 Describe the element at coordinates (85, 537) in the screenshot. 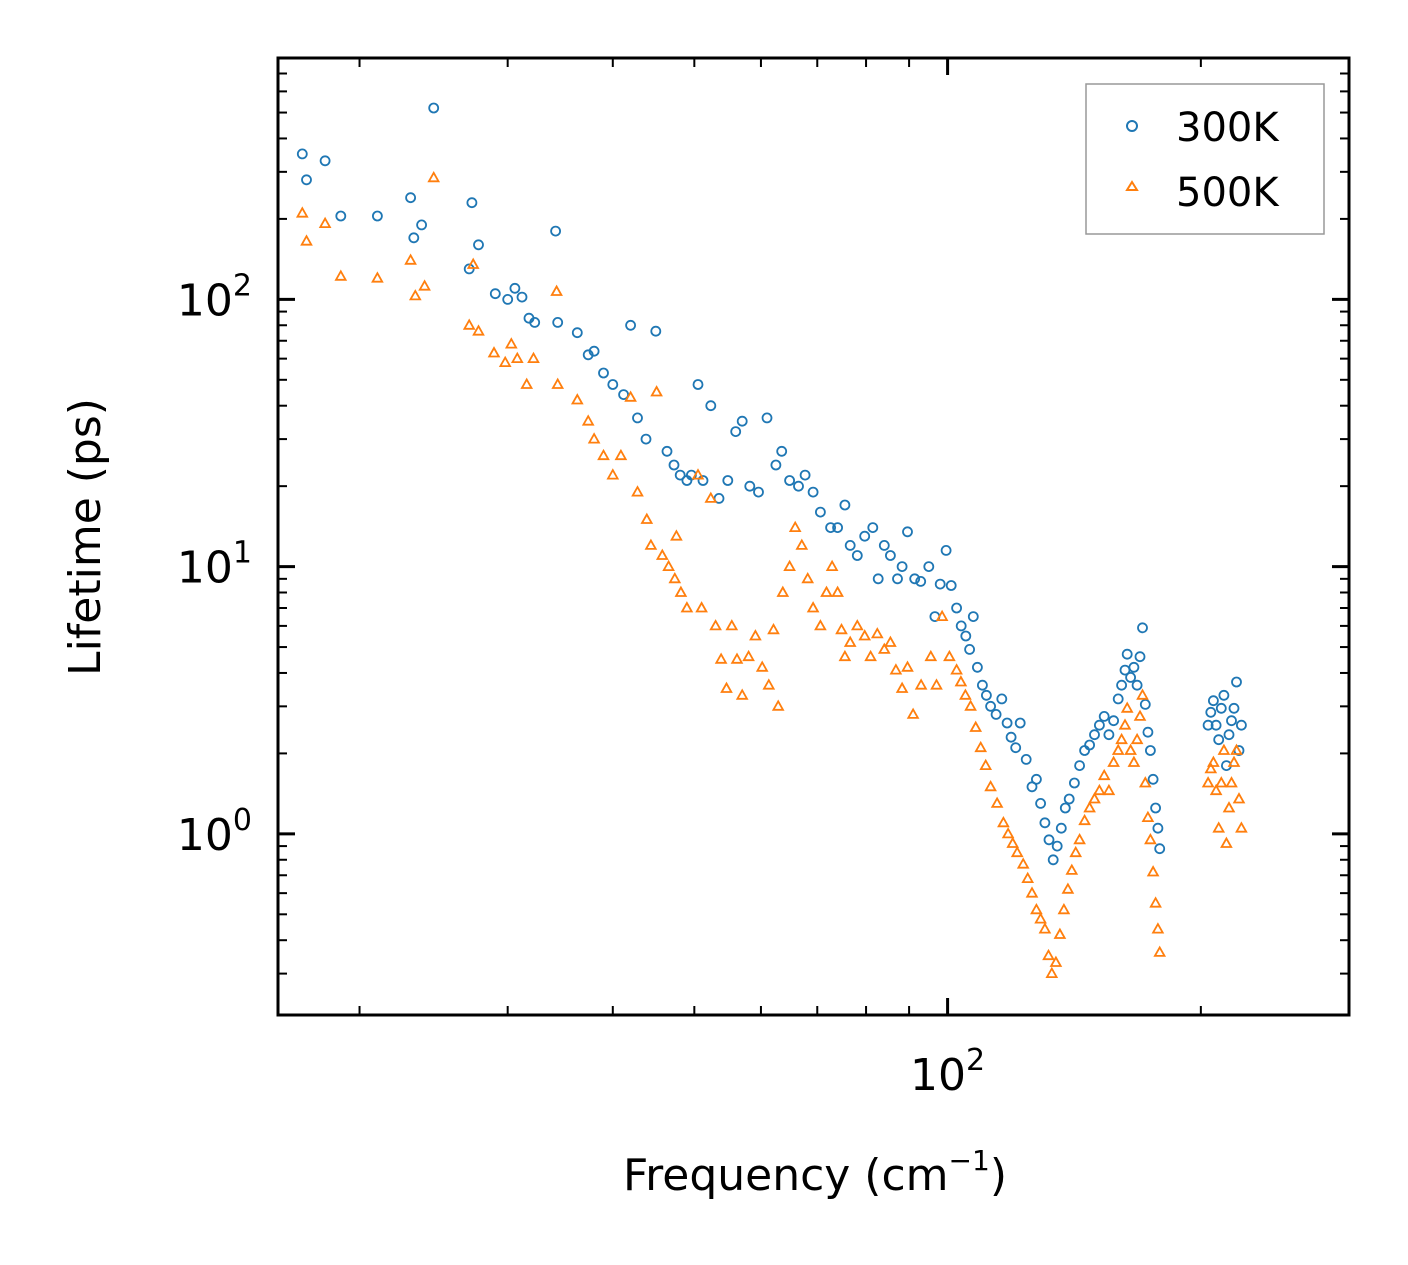

I see `y-axis-title: Lifetime (ps)` at that location.